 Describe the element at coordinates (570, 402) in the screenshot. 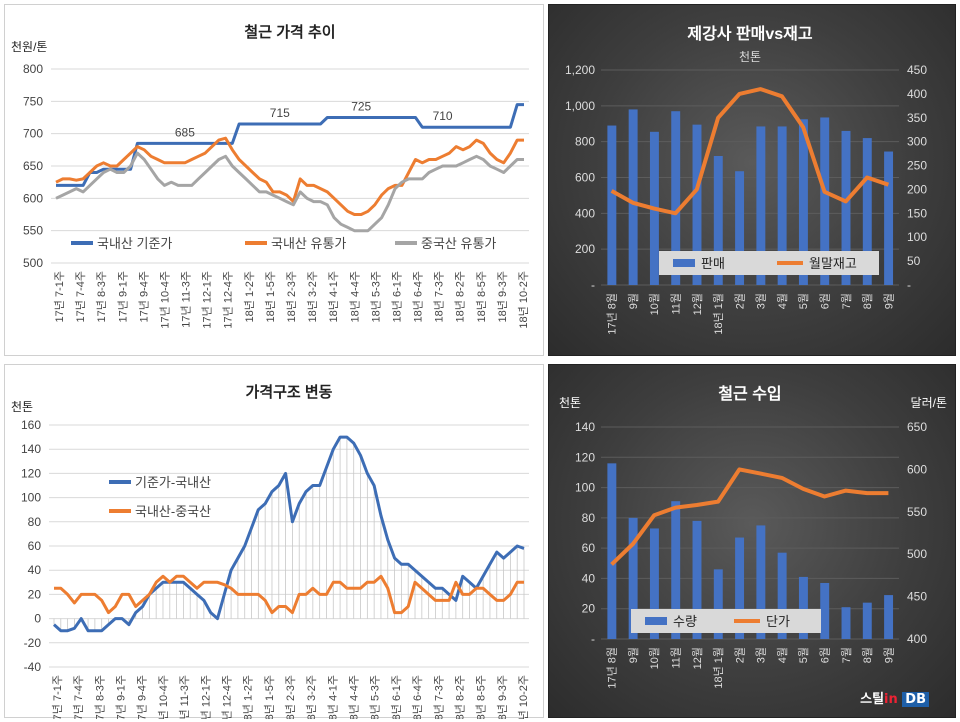

I see `y-axis-label: 천톤` at that location.